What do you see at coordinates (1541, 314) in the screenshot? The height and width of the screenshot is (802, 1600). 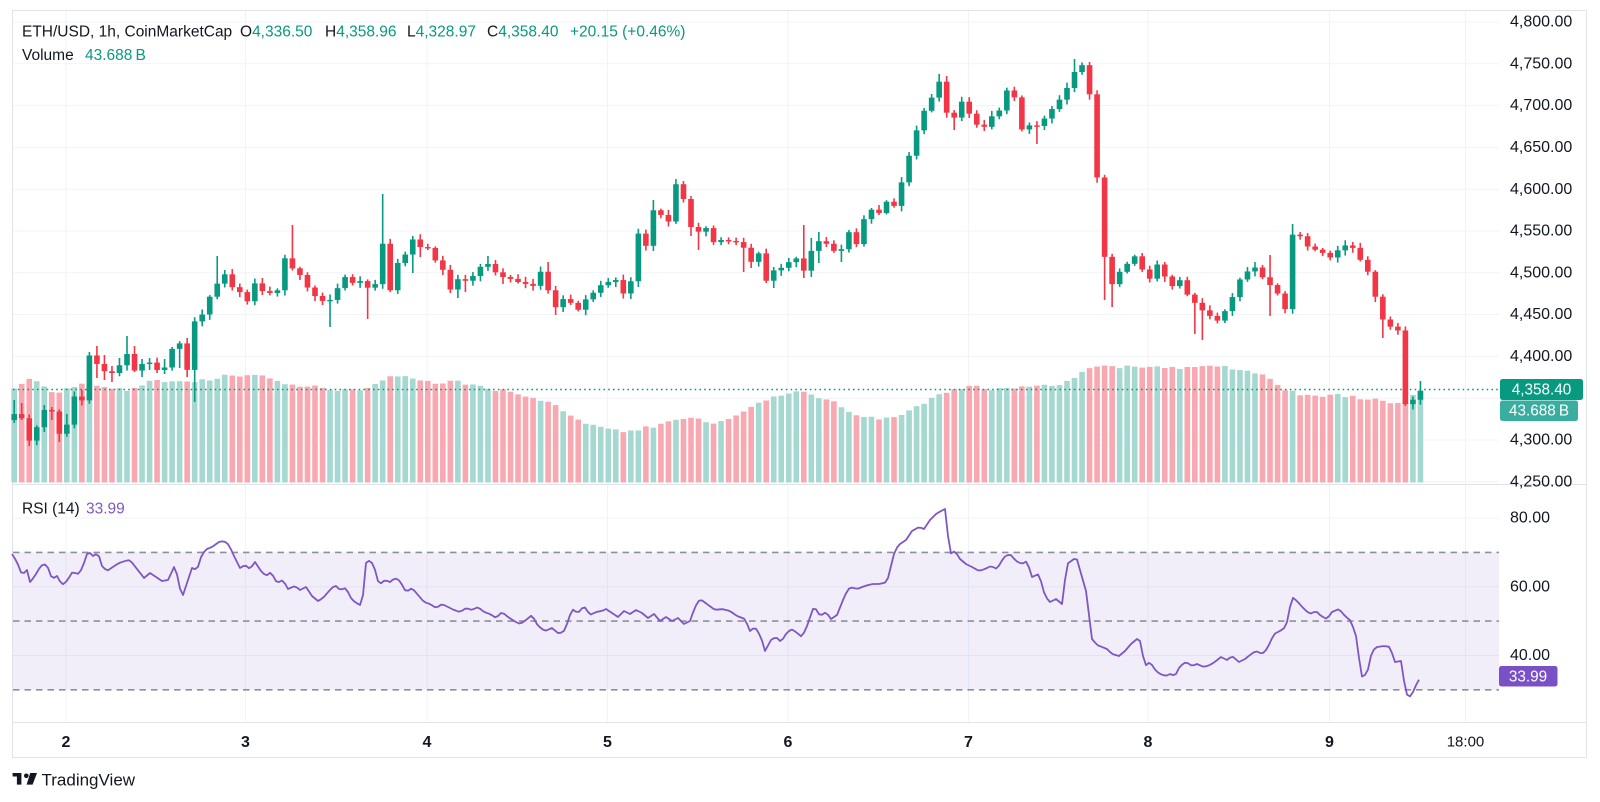 I see `svg-text: 4,450.00` at bounding box center [1541, 314].